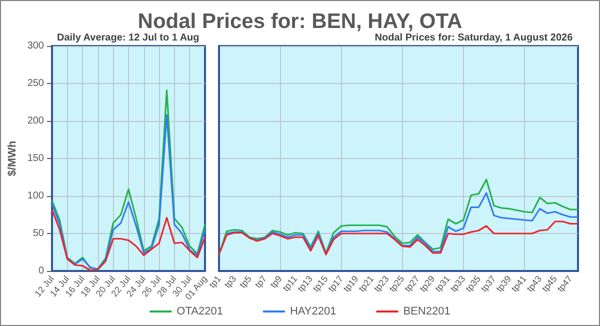  I want to click on x-tick-label: tp3, so click(230, 282).